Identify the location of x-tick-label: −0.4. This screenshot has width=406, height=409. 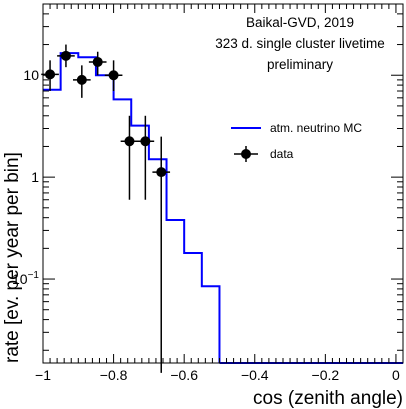
(255, 375).